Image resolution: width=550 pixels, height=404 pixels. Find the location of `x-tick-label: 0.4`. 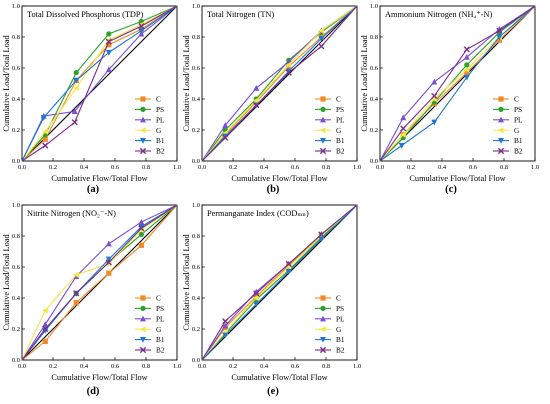

x-tick-label: 0.4 is located at coordinates (264, 167).